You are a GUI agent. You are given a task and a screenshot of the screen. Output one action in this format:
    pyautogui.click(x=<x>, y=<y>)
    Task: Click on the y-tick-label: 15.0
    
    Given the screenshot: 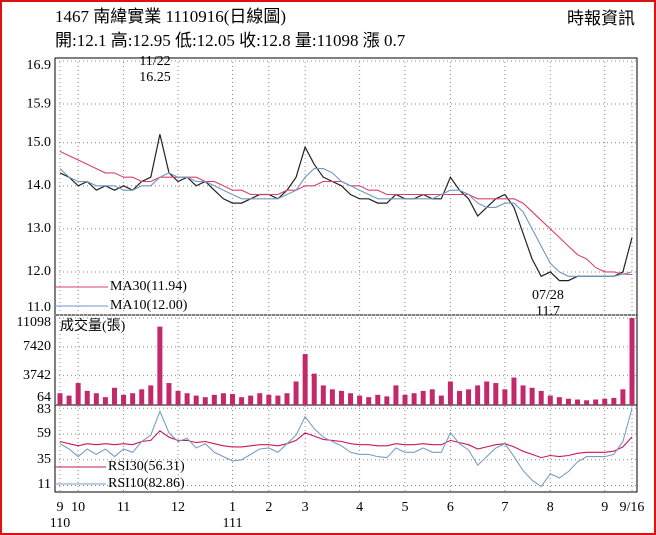 What is the action you would take?
    pyautogui.click(x=39, y=142)
    